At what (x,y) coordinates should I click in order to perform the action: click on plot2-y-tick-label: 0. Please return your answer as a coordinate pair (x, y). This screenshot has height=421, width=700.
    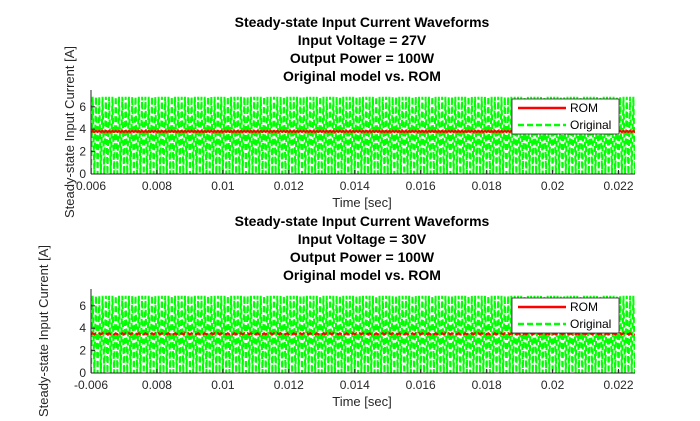
    Looking at the image, I should click on (82, 373).